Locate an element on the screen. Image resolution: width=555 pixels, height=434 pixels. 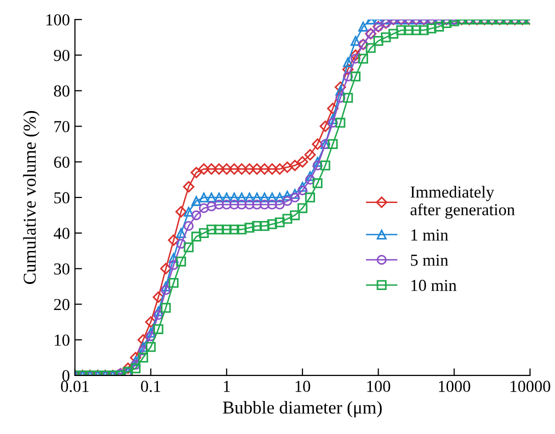
y-tick-label: 0 is located at coordinates (66, 376).